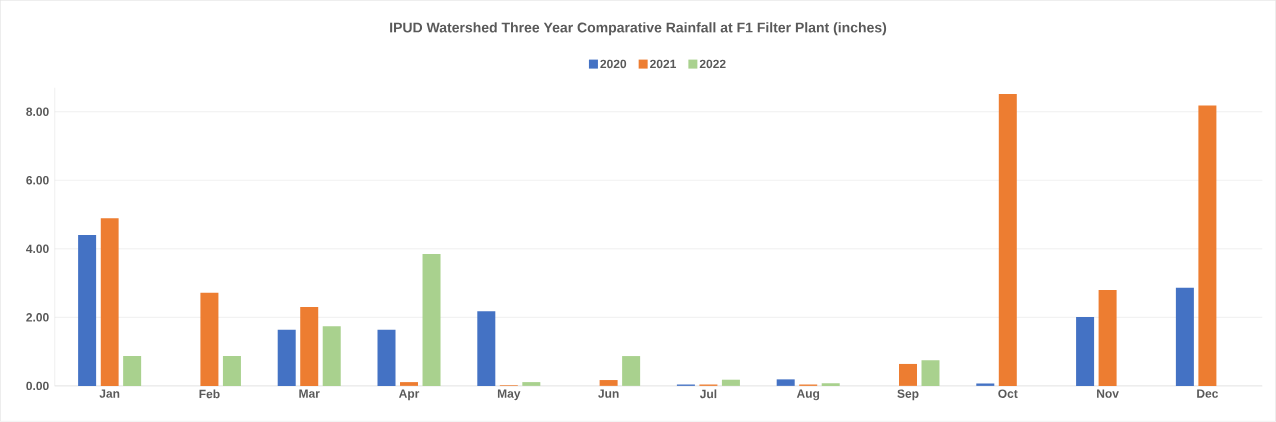 The width and height of the screenshot is (1276, 422). I want to click on y-tick-label: 8.00, so click(37, 112).